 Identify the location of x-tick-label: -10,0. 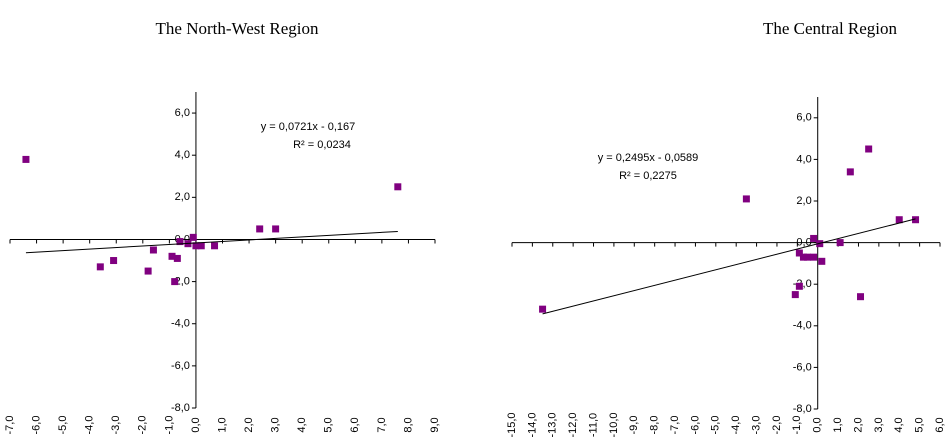
(614, 424).